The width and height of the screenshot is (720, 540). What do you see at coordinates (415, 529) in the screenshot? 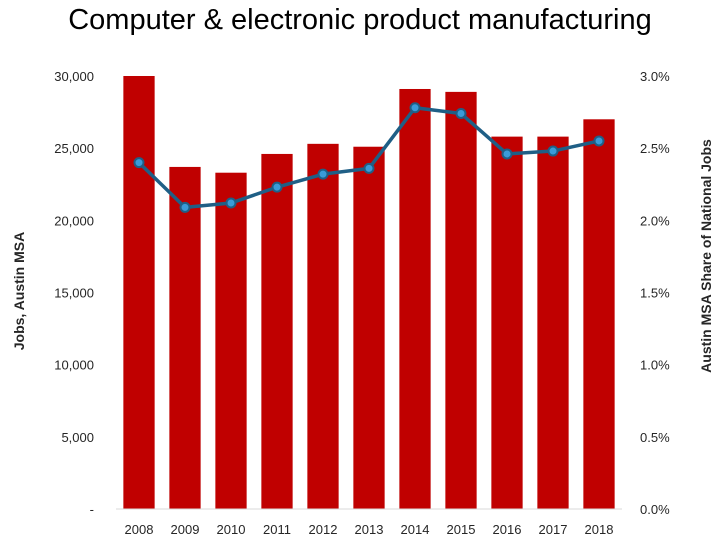
I see `x-tick-label: 2014` at bounding box center [415, 529].